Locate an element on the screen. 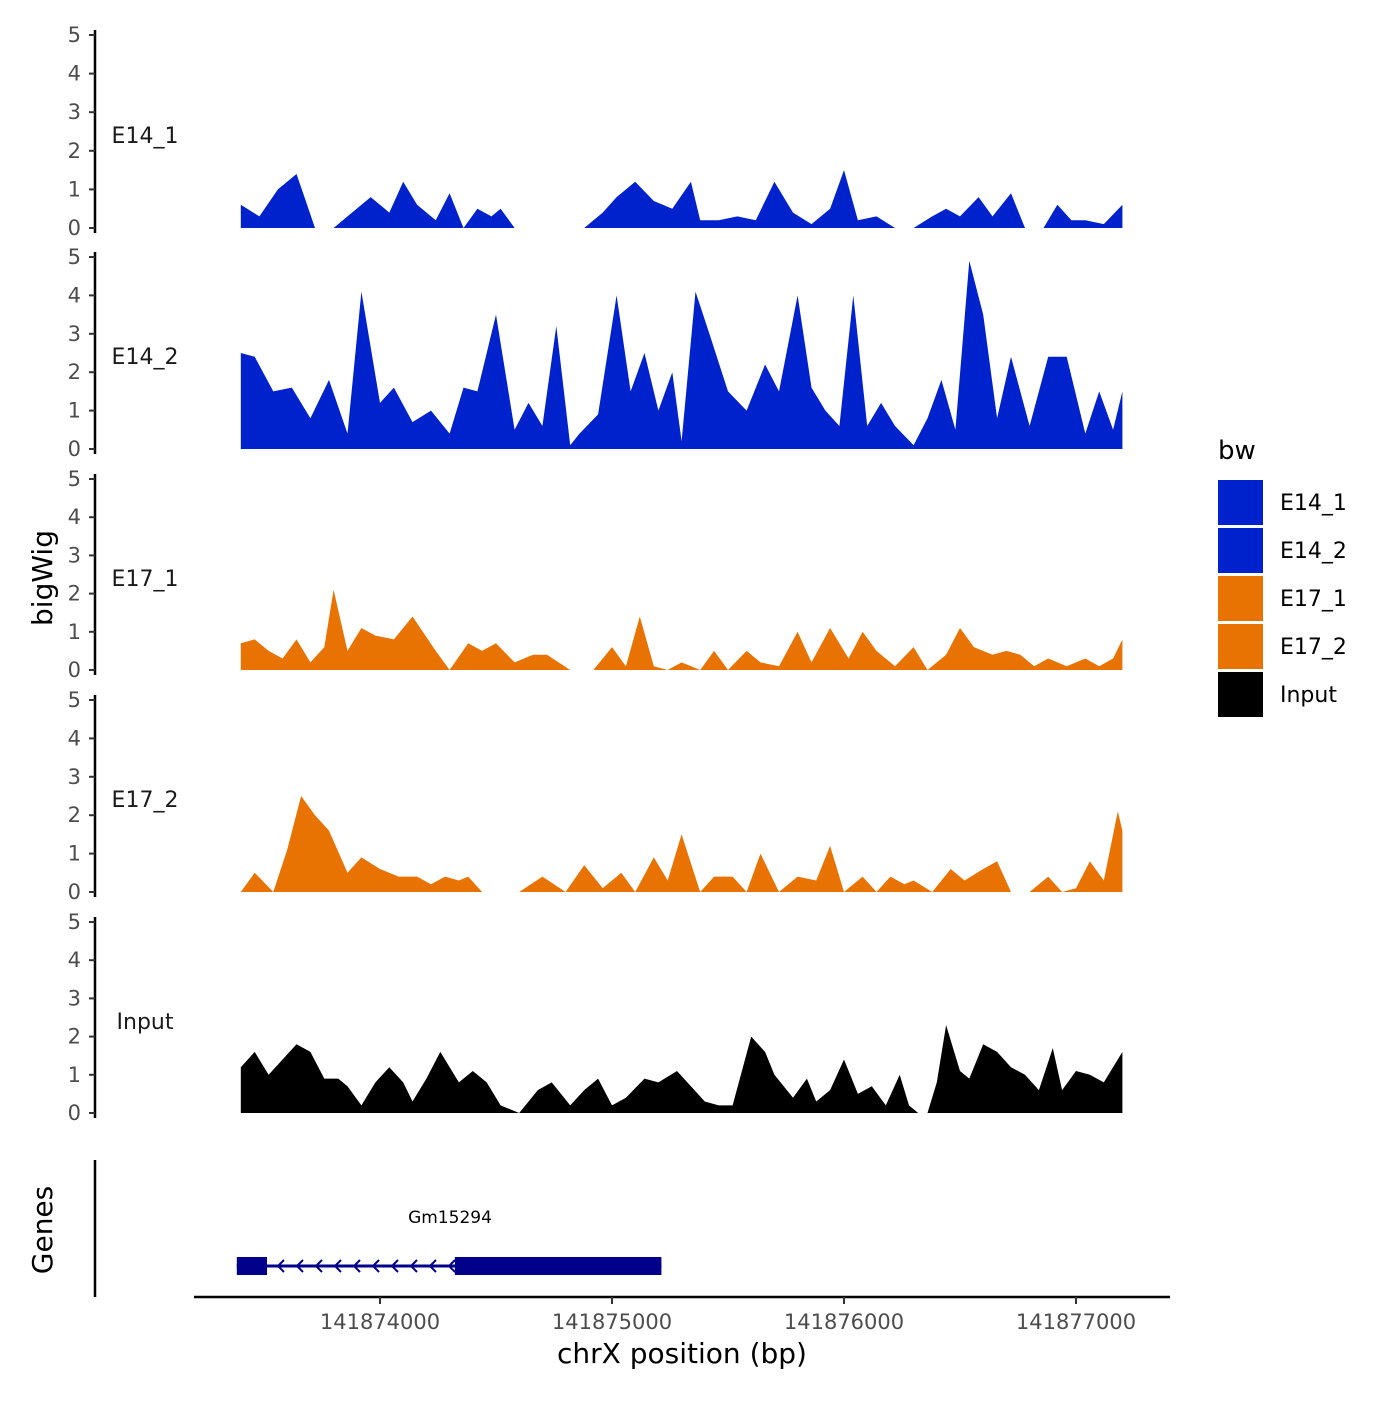  legend-label: E14_1 is located at coordinates (1313, 503).